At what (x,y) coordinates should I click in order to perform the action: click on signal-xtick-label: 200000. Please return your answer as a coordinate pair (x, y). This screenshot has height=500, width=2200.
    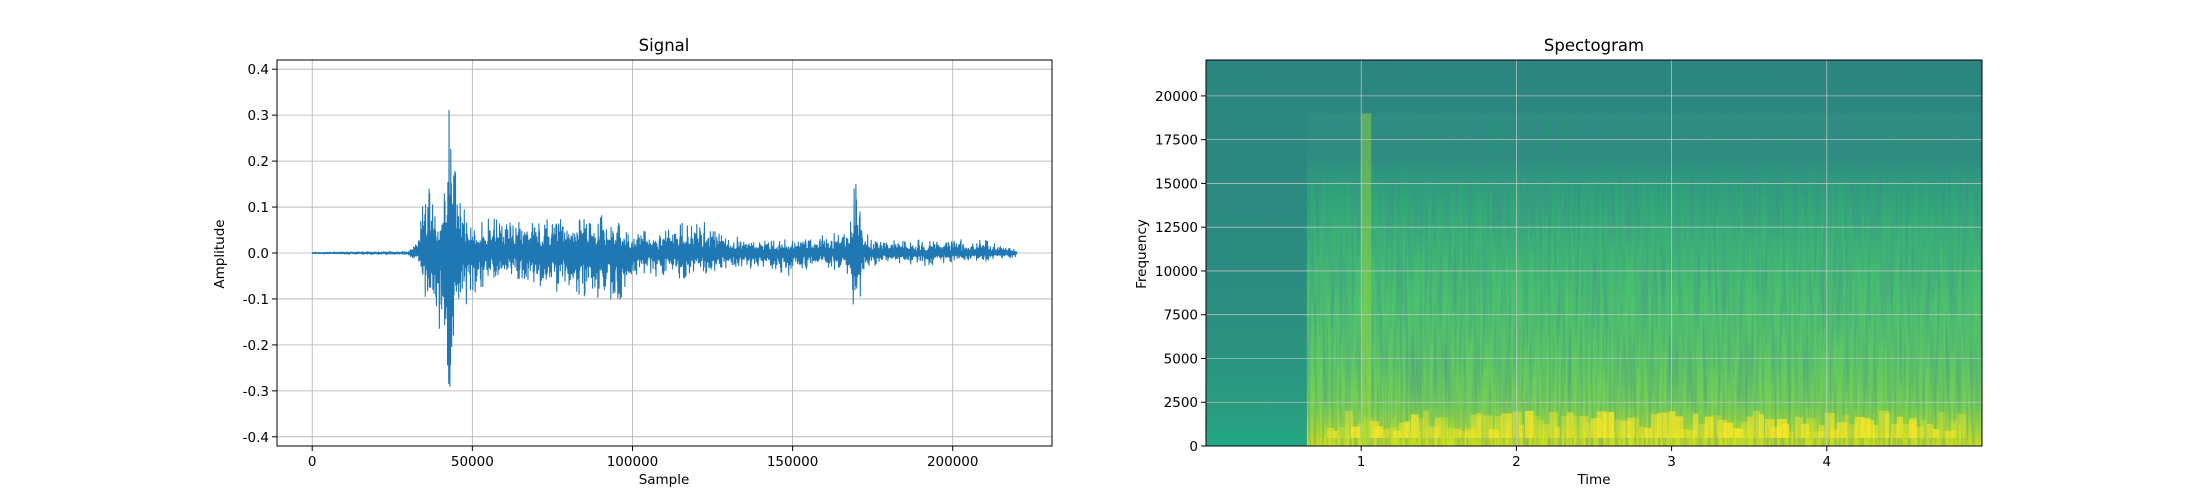
    Looking at the image, I should click on (953, 462).